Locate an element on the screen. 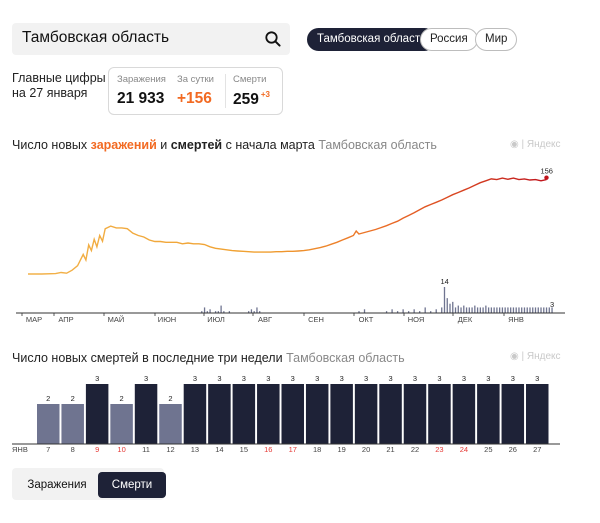 This screenshot has height=523, width=600. day-label: 27 is located at coordinates (537, 449).